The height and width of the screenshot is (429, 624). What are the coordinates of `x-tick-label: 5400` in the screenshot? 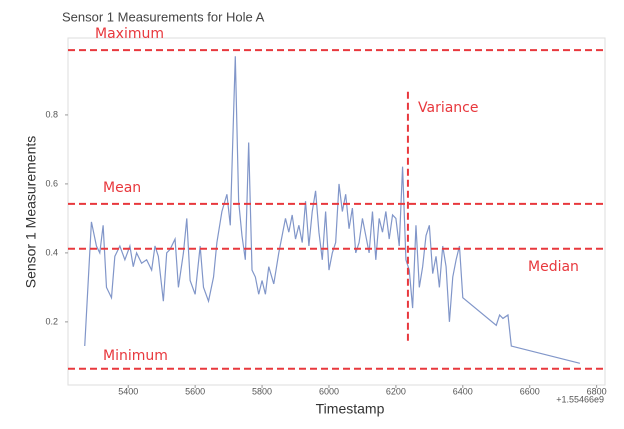 It's located at (128, 391).